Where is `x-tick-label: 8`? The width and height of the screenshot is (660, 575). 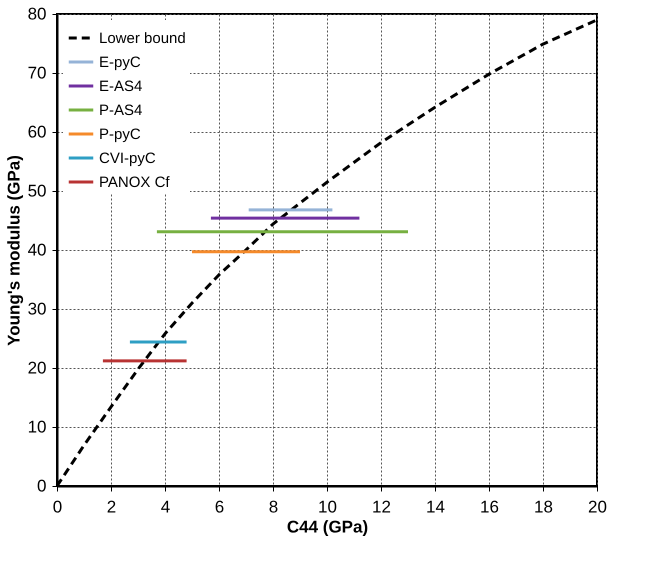 x-tick-label: 8 is located at coordinates (273, 507).